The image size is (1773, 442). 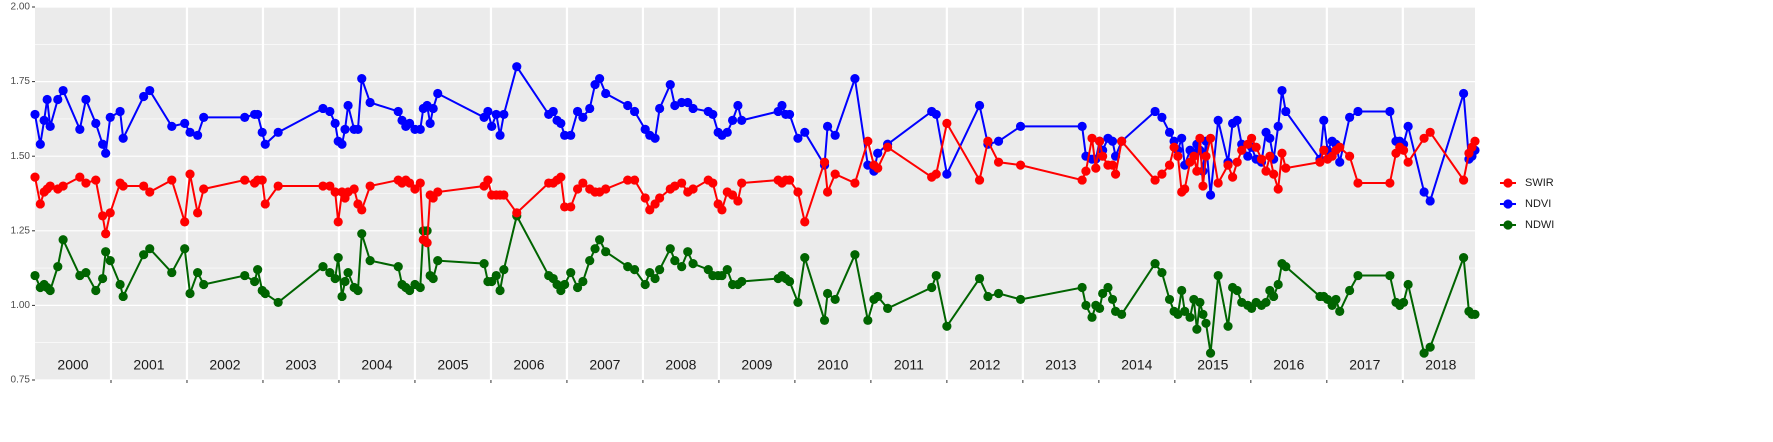 What do you see at coordinates (680, 365) in the screenshot?
I see `year-label: 2008` at bounding box center [680, 365].